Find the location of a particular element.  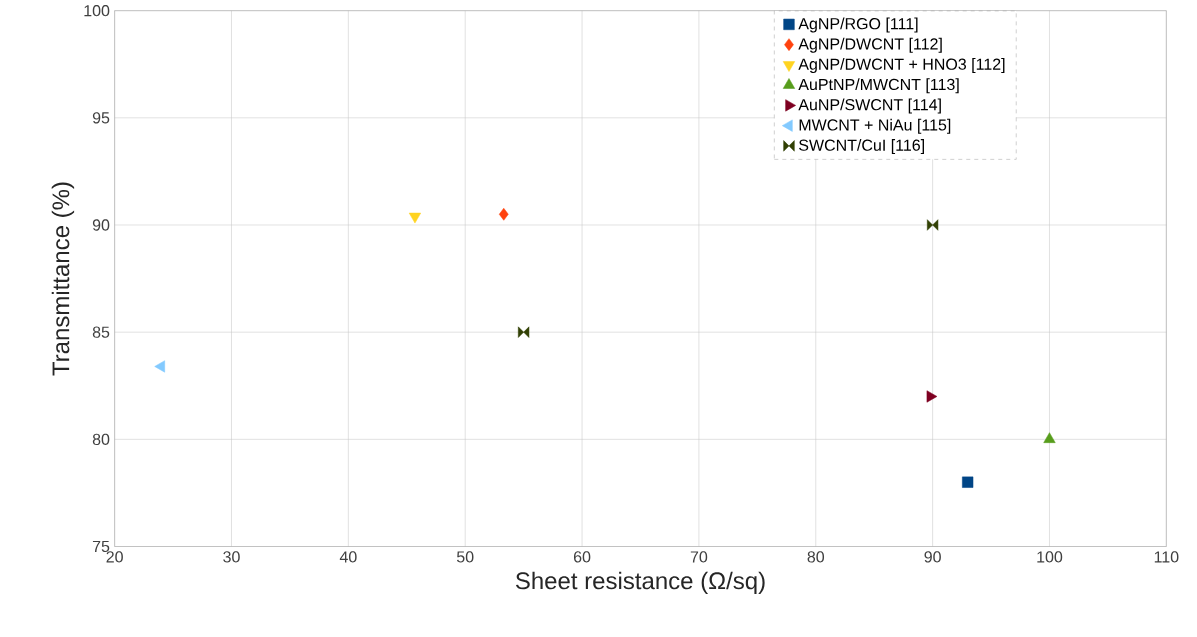

x-tick-label: 80 is located at coordinates (816, 557).